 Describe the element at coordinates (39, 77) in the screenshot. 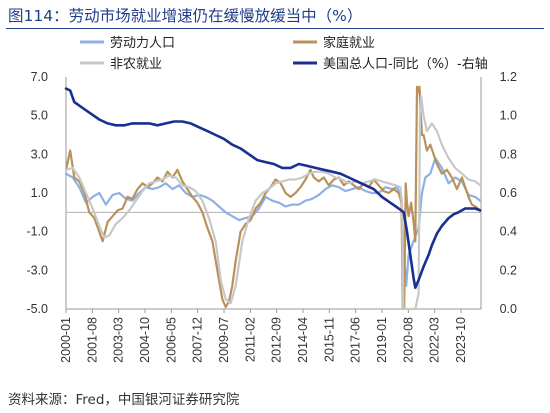

I see `left-tick-label: 7.0` at that location.